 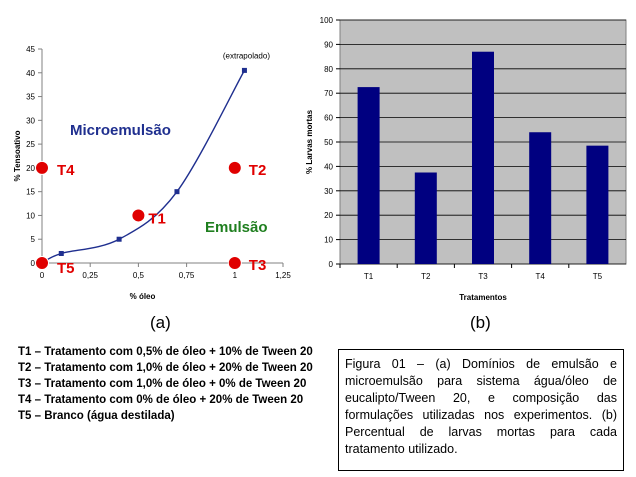 What do you see at coordinates (258, 265) in the screenshot?
I see `treatment-label-t3: T3` at bounding box center [258, 265].